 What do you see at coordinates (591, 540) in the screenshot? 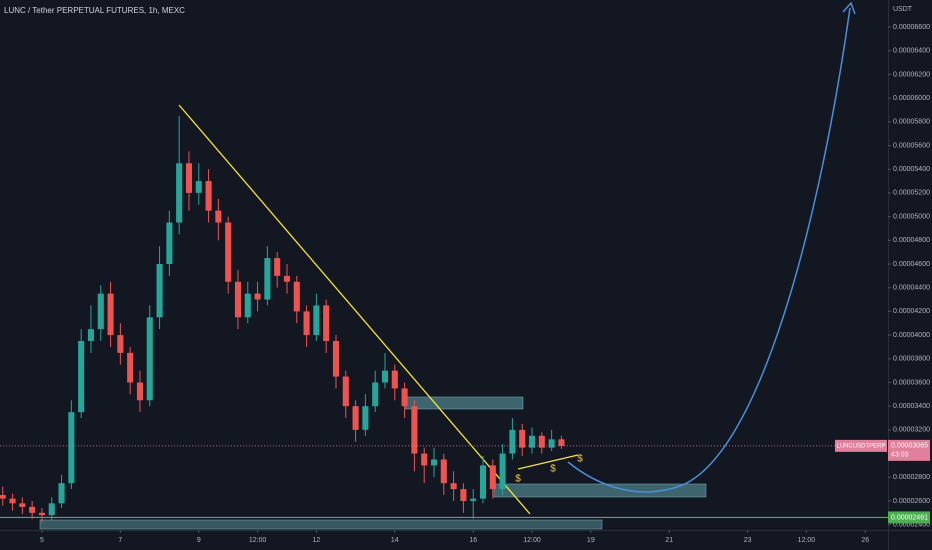
I see `x-tick-label: 19` at bounding box center [591, 540].